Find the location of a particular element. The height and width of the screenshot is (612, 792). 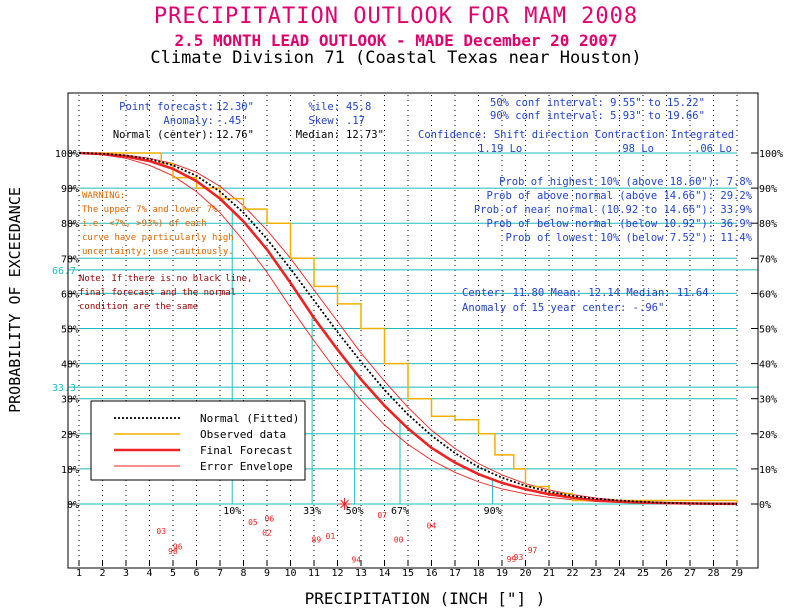

x-tick-label: 12 is located at coordinates (337, 573).